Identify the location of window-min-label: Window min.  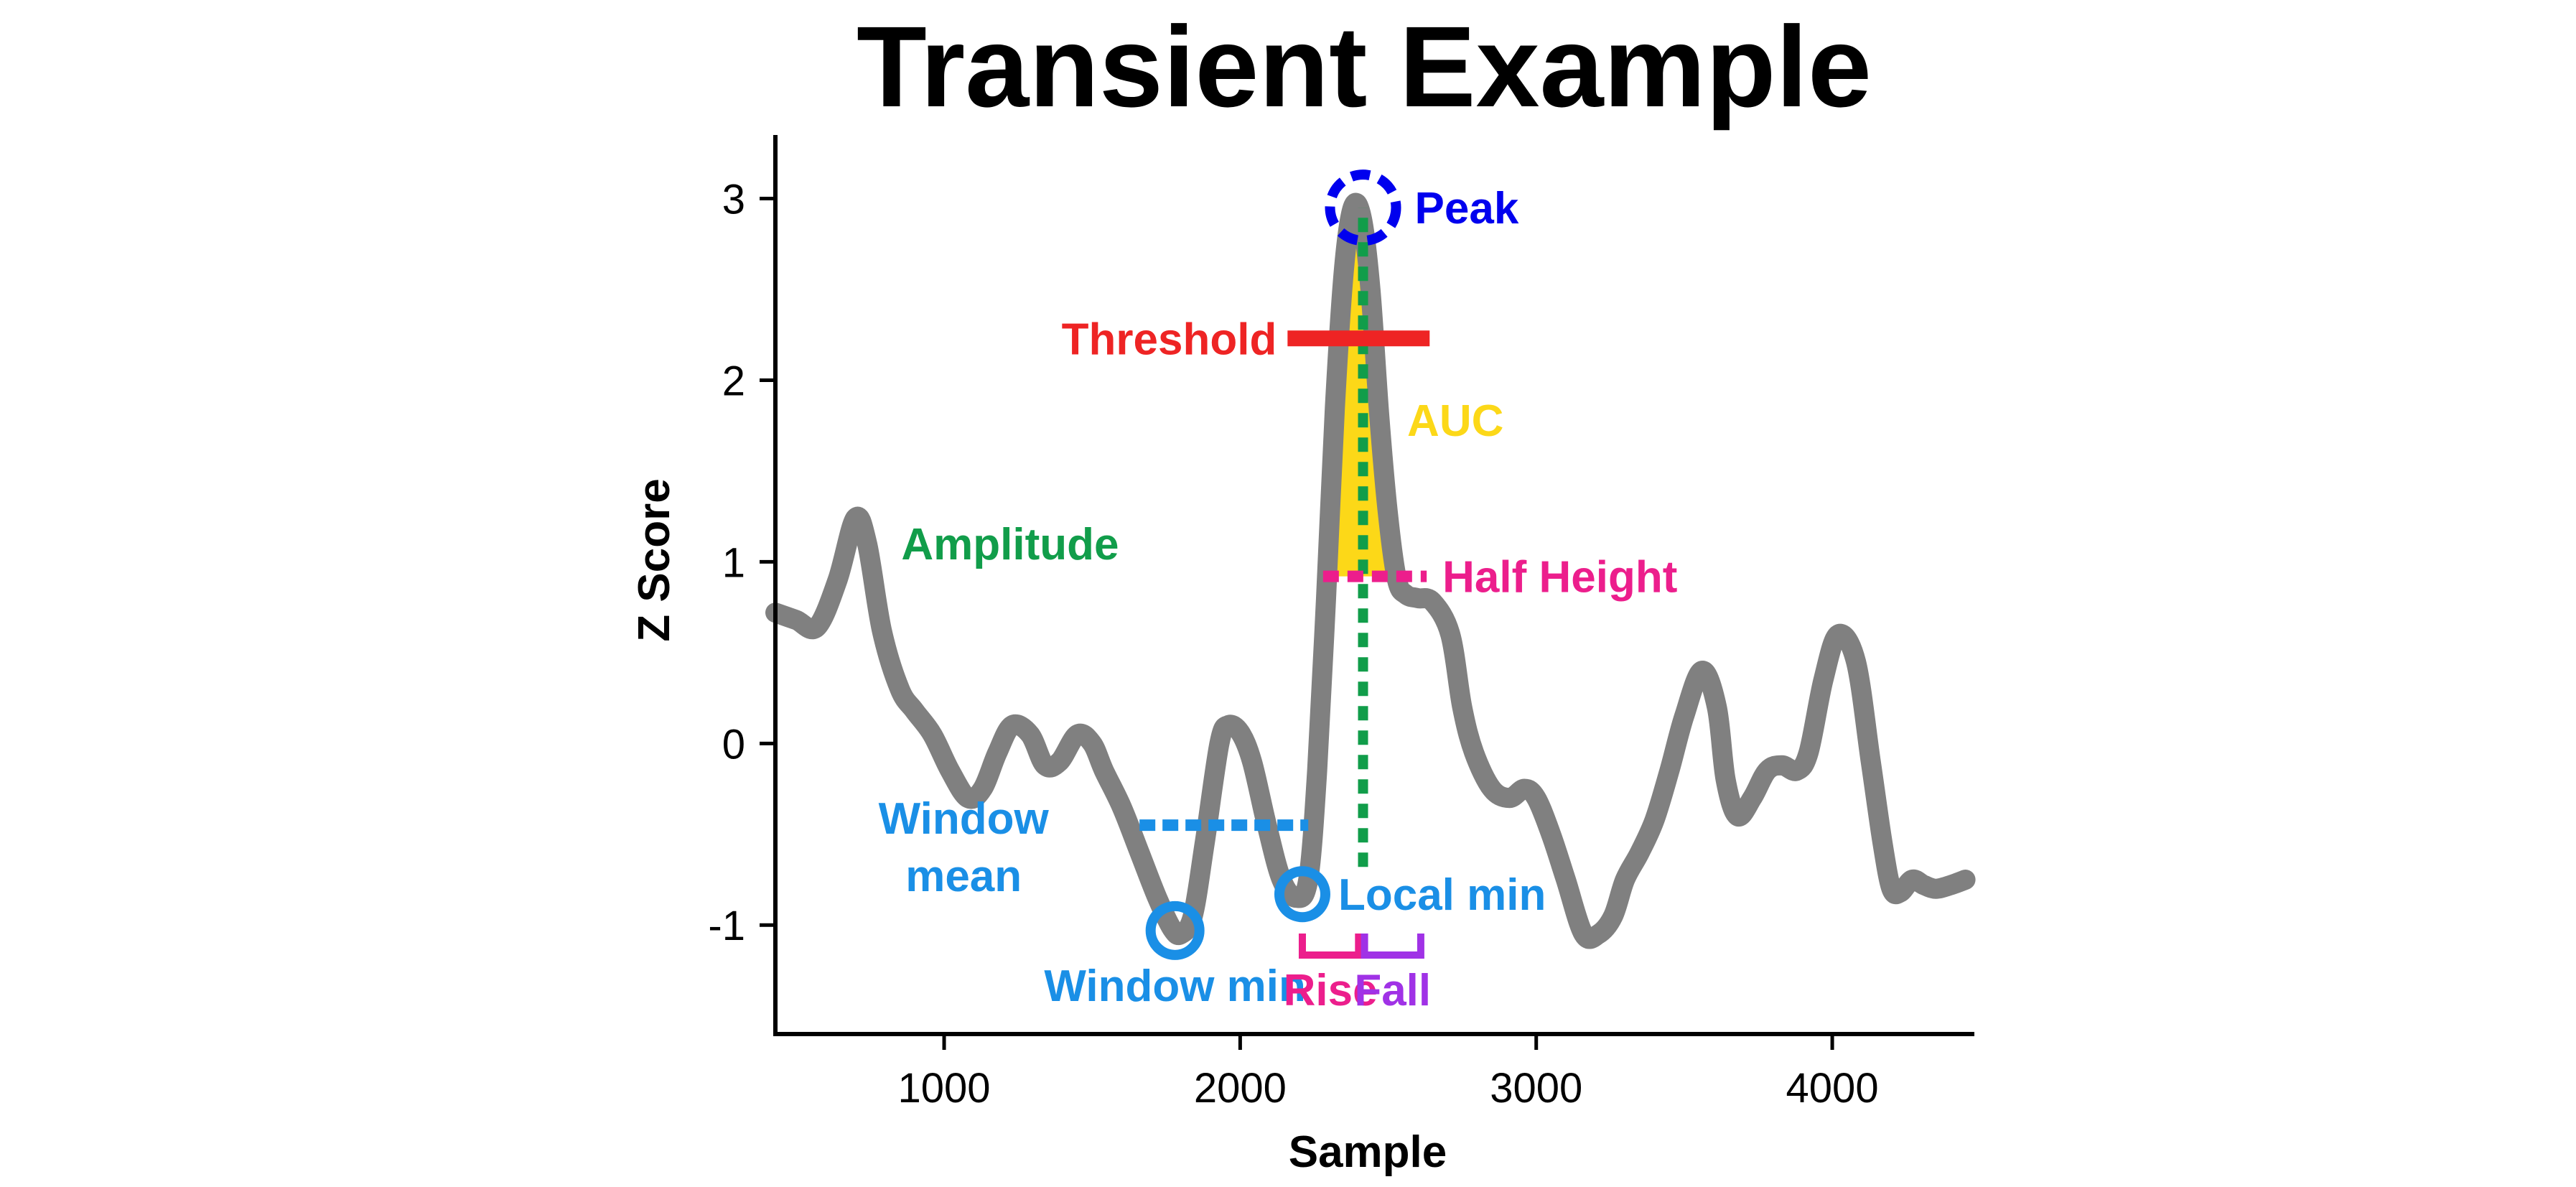
(1175, 987).